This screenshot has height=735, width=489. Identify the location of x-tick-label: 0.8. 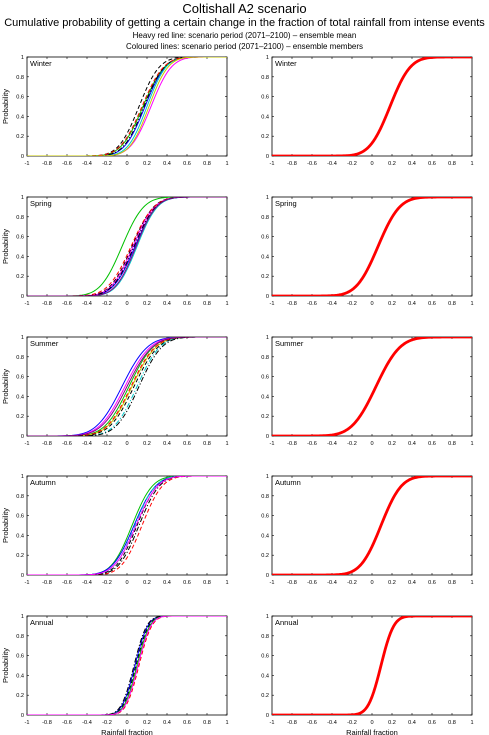
(452, 583).